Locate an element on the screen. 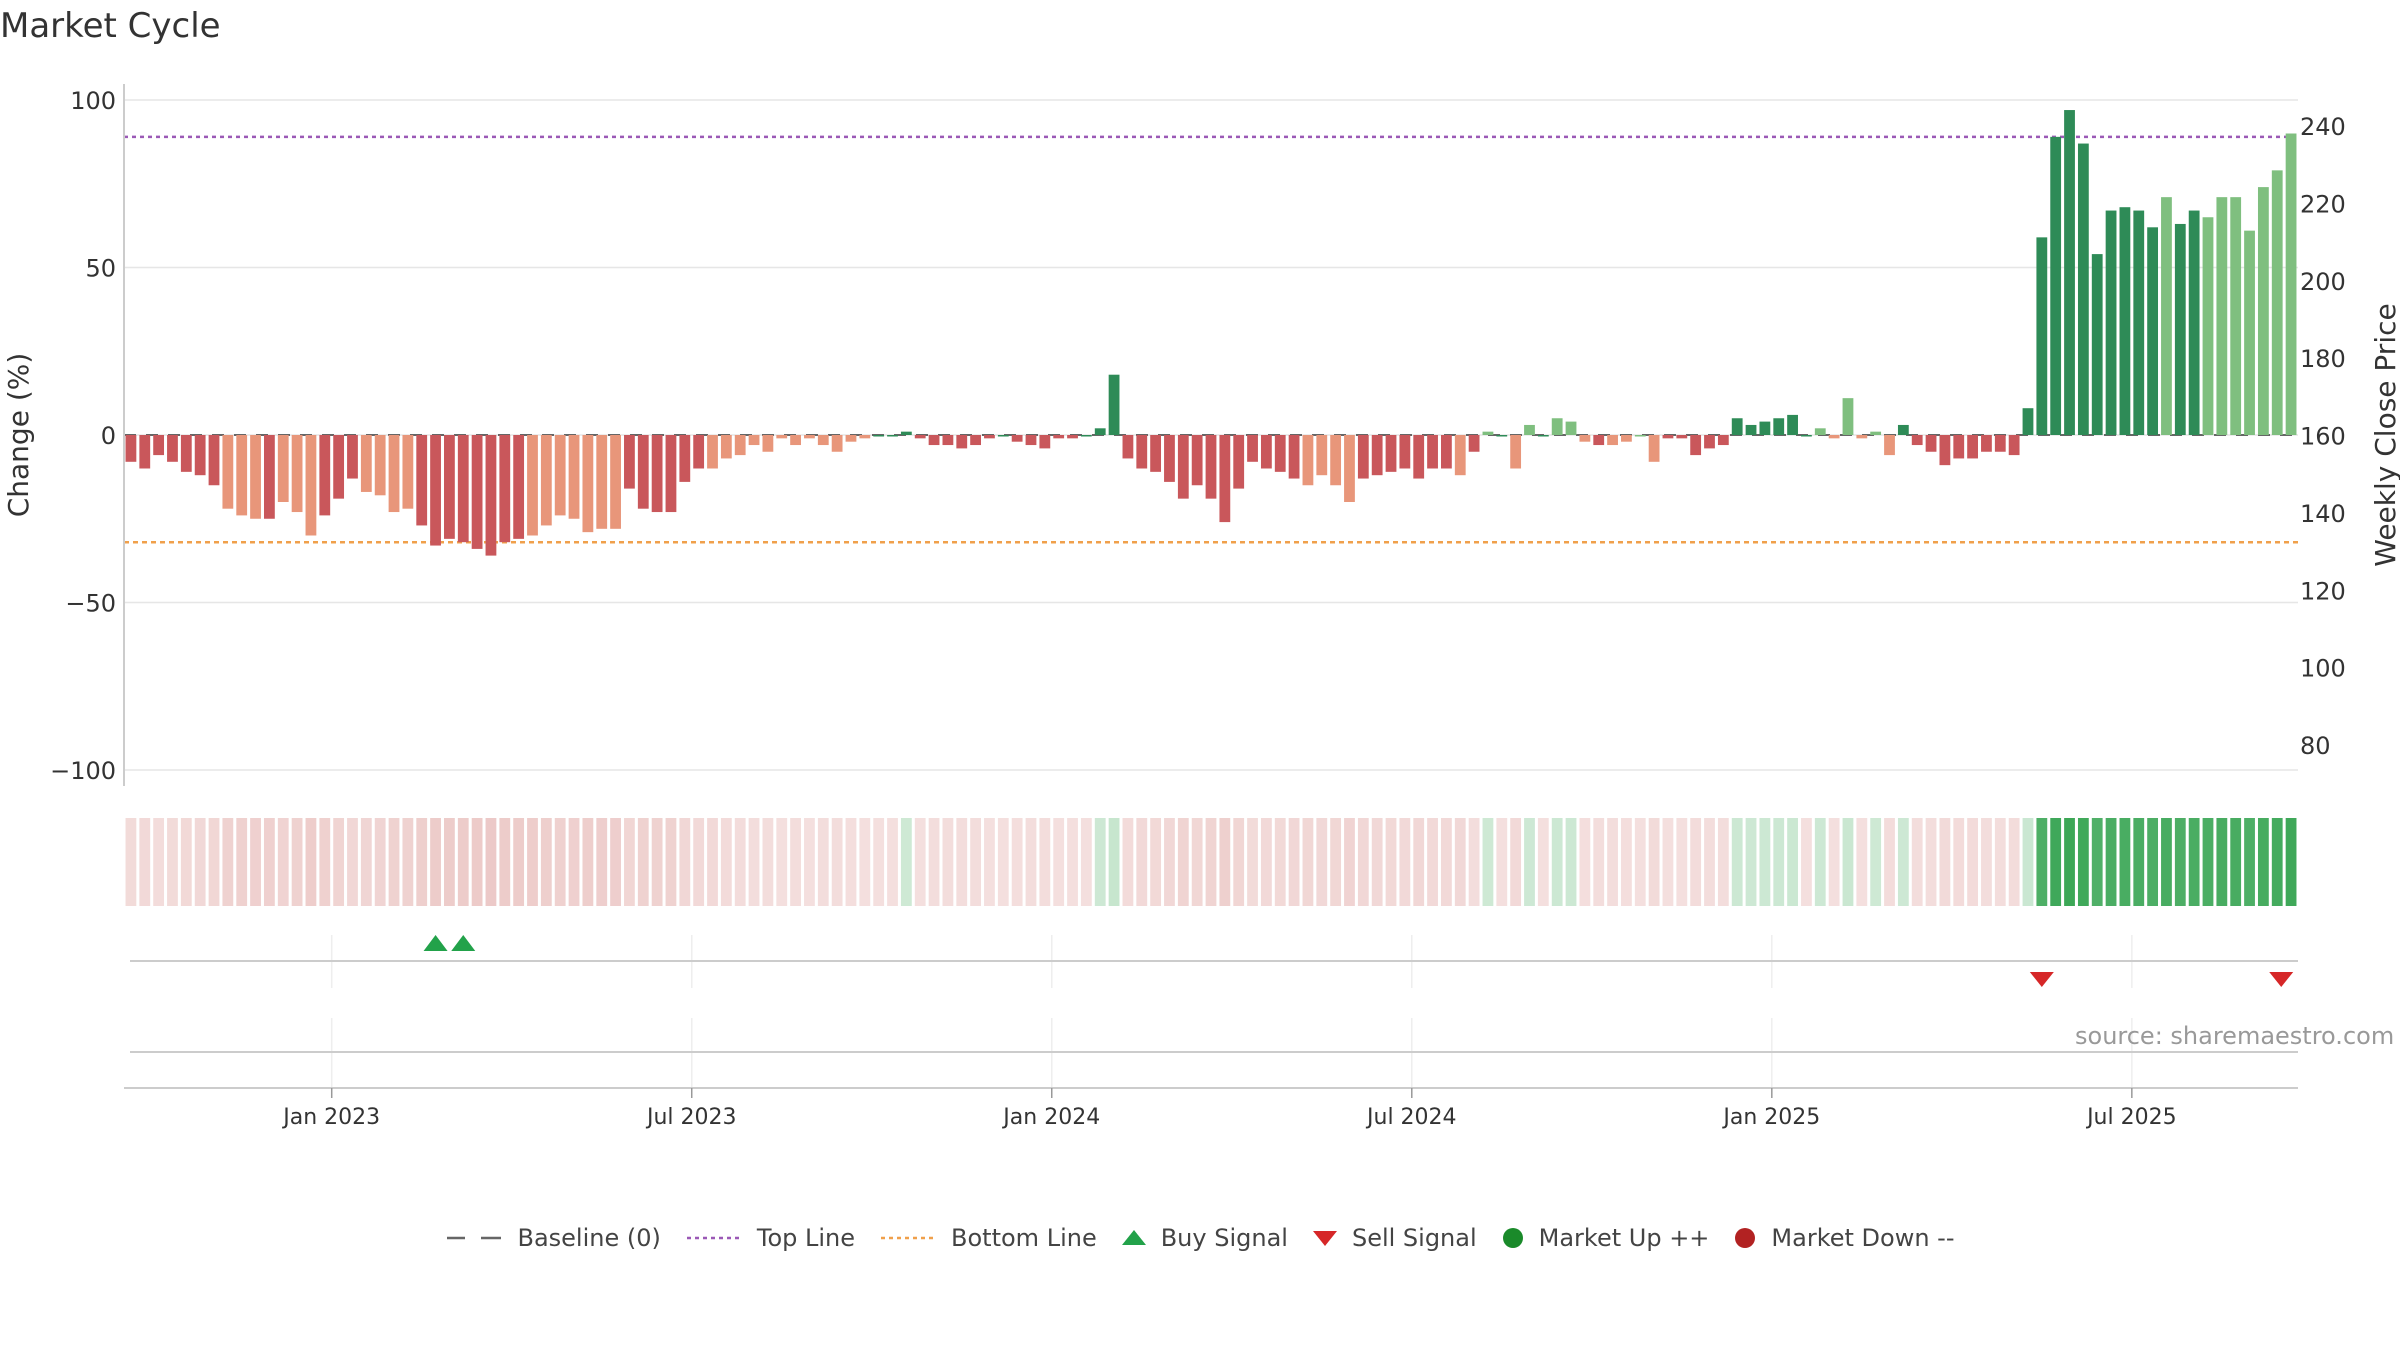  triangle-up-icon is located at coordinates (1133, 1237).